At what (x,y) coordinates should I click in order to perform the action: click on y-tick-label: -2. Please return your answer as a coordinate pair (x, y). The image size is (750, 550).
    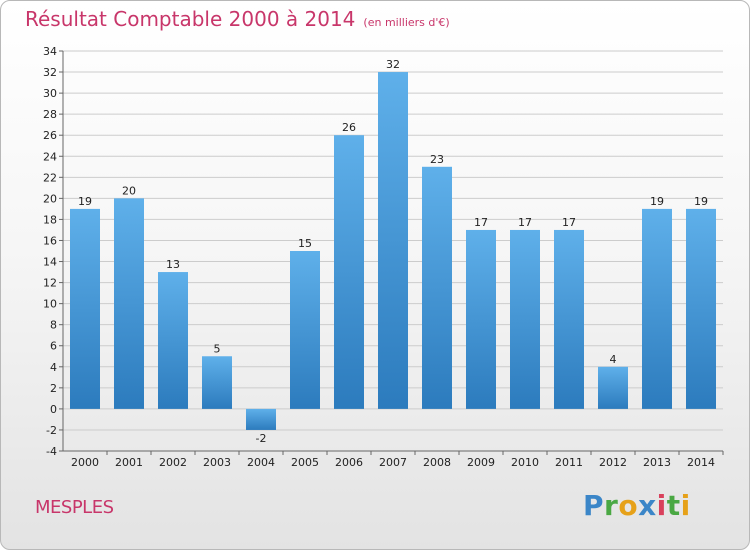
    Looking at the image, I should click on (51, 430).